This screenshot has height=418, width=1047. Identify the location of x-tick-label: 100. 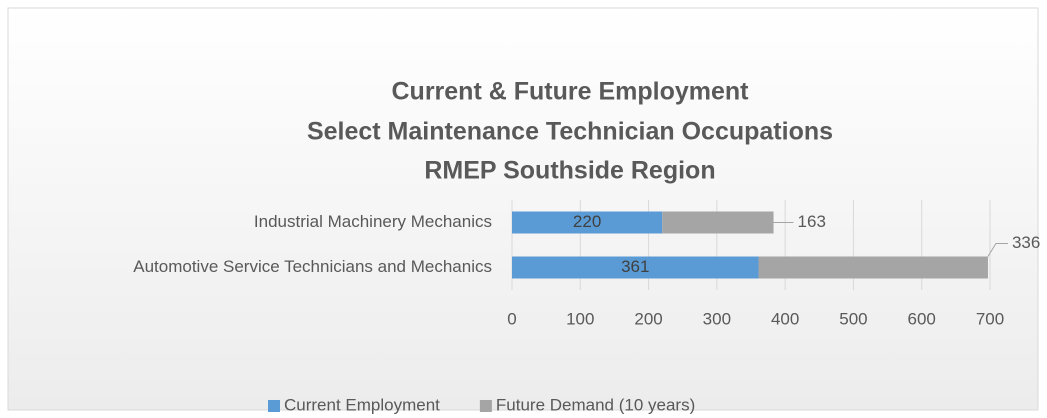
(580, 318).